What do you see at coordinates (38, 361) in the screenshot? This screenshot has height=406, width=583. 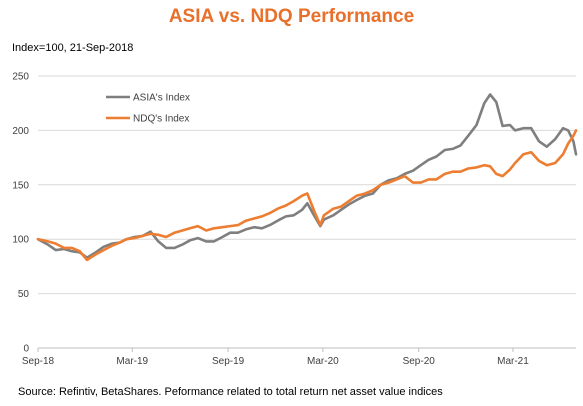 I see `x-tick-label: Sep-18` at bounding box center [38, 361].